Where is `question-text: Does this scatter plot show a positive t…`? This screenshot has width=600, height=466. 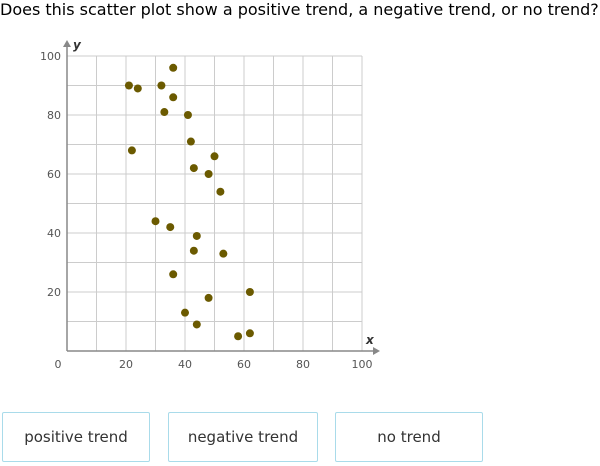
question-text: Does this scatter plot show a positive t… is located at coordinates (299, 9).